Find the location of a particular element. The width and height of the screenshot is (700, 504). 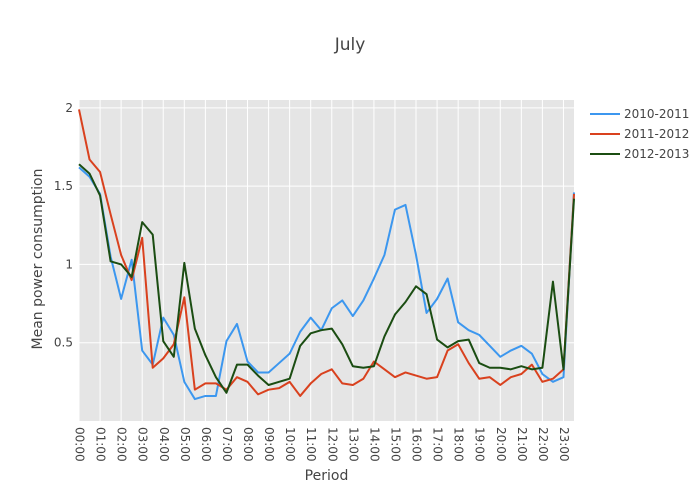

x-axis-label: Period is located at coordinates (327, 476).